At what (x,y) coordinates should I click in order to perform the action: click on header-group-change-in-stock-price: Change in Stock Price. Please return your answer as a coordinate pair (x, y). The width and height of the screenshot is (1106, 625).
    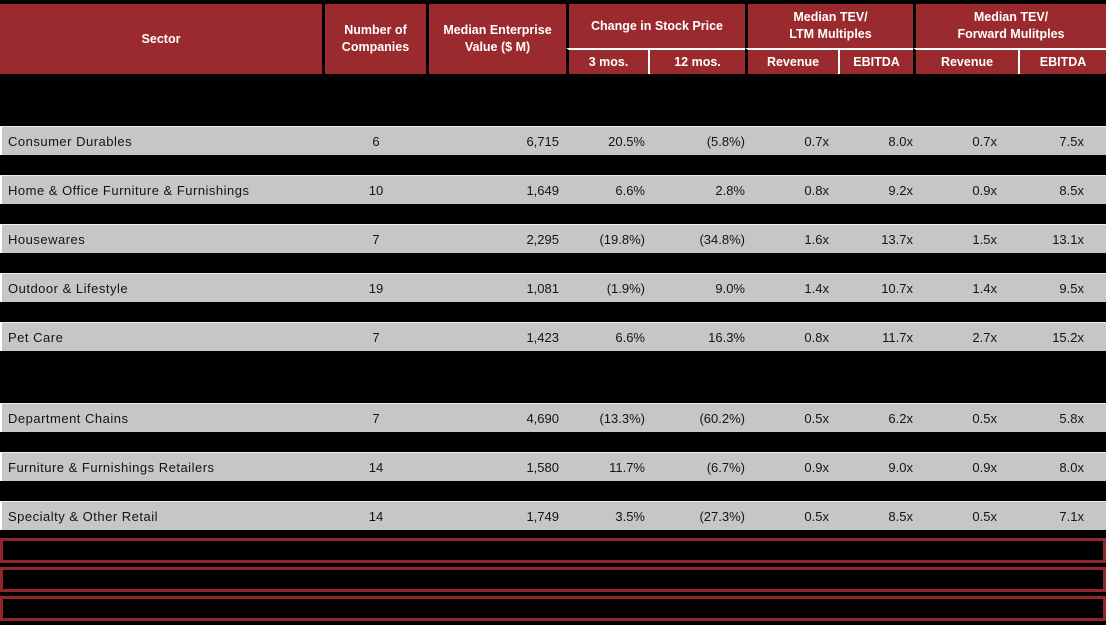
    Looking at the image, I should click on (655, 26).